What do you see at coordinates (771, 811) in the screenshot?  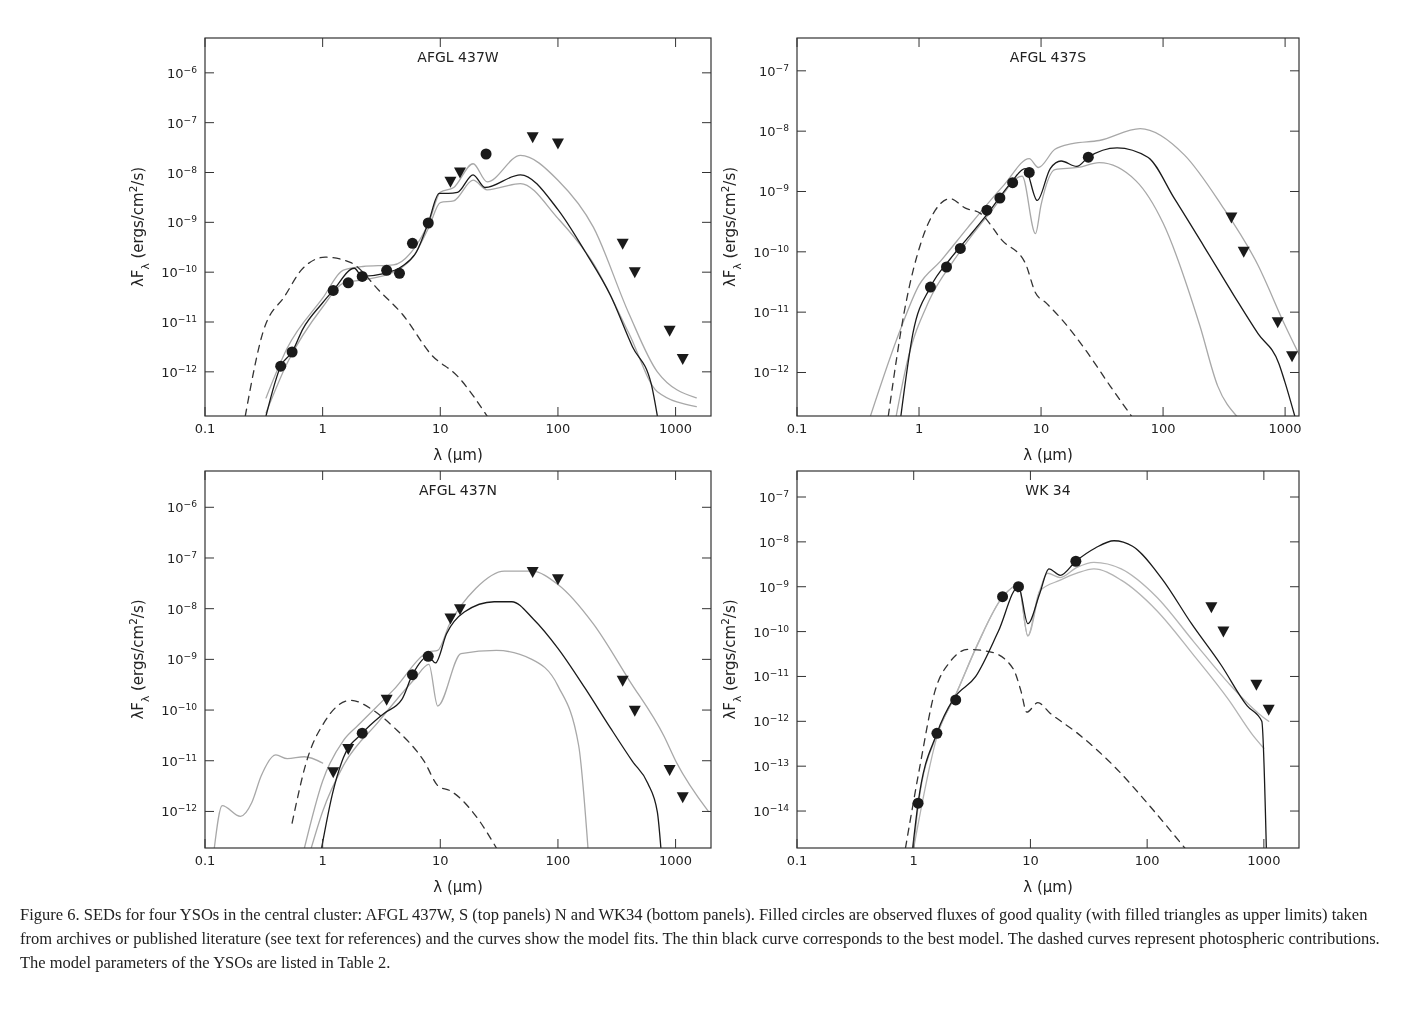 I see `y-tick-label: 10$^{−14}$` at bounding box center [771, 811].